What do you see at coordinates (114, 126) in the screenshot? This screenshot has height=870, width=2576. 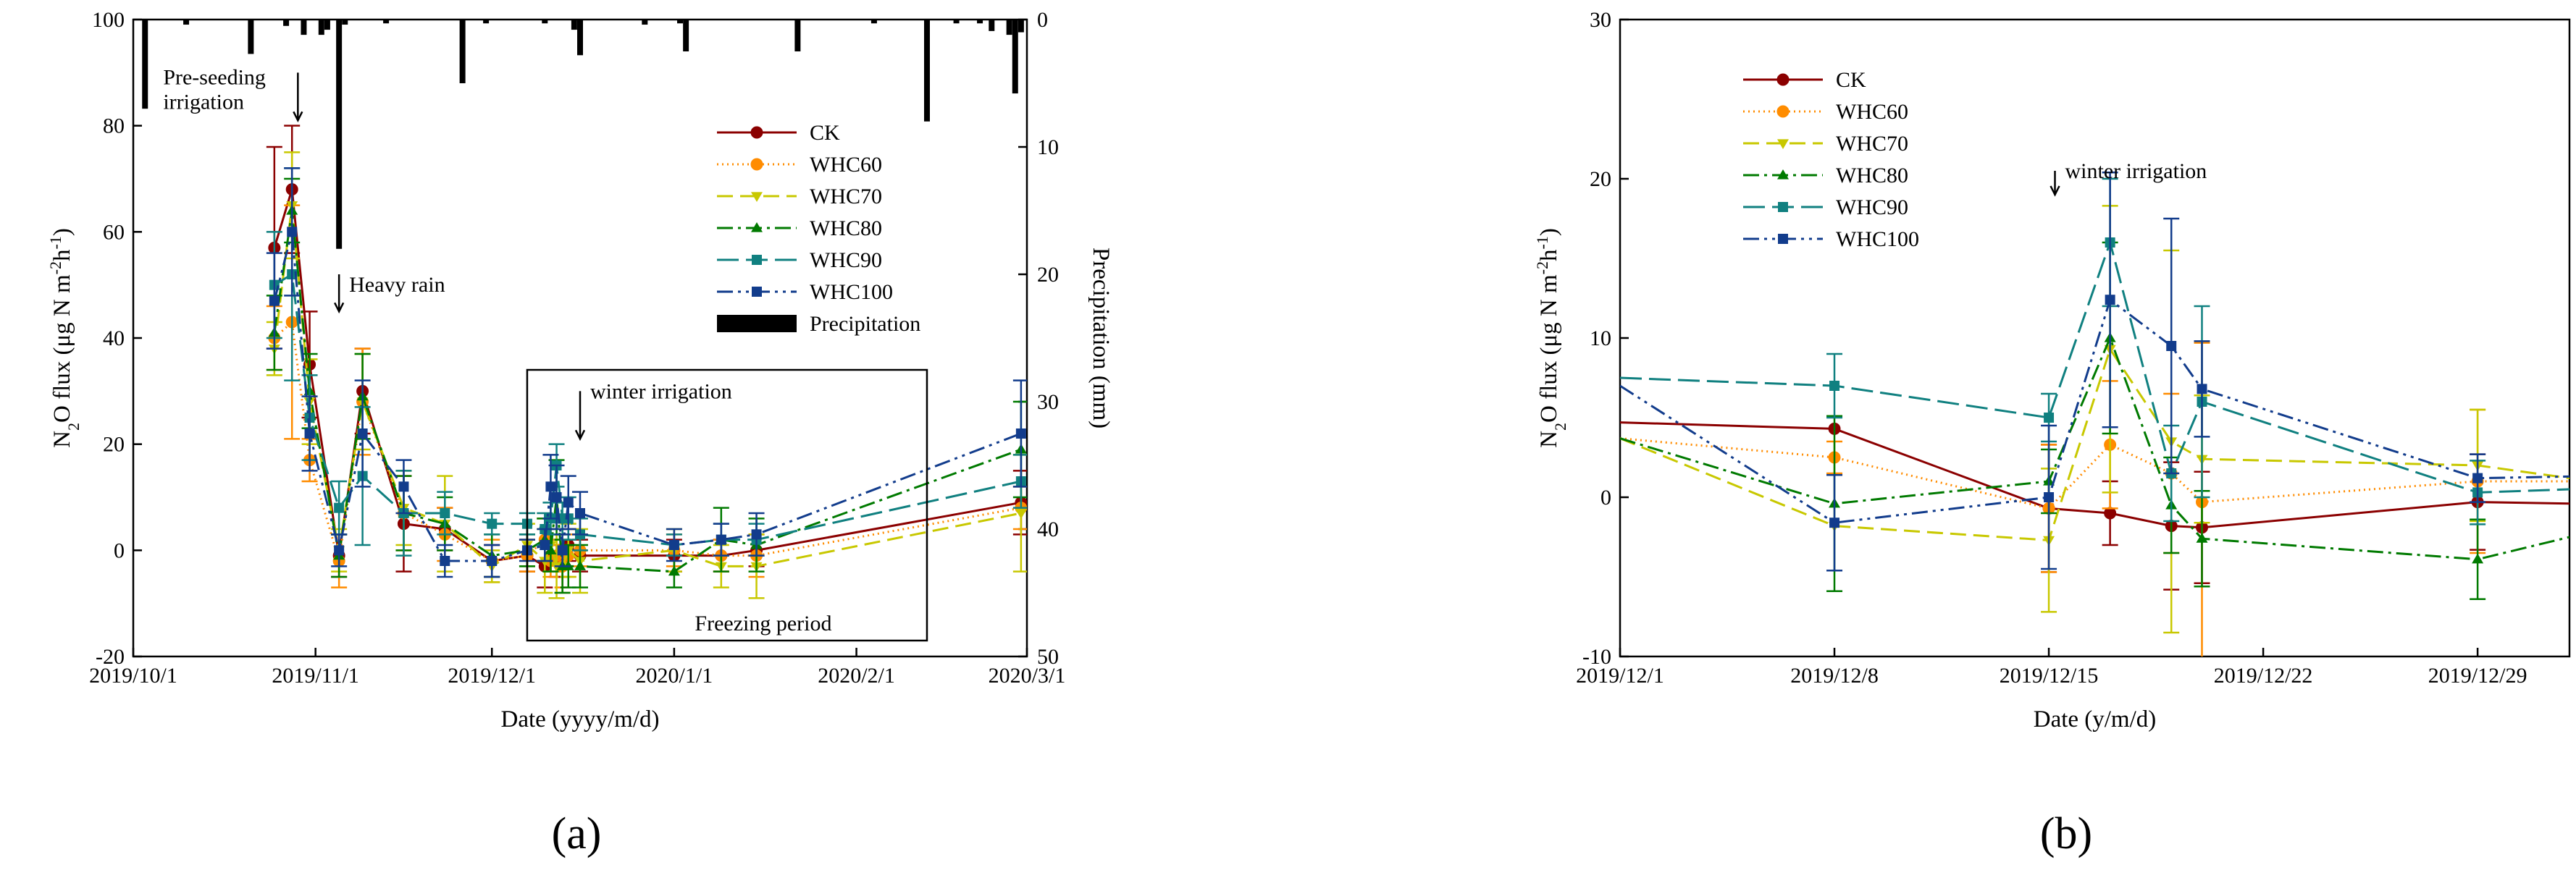 I see `y-tick-label: 80` at bounding box center [114, 126].